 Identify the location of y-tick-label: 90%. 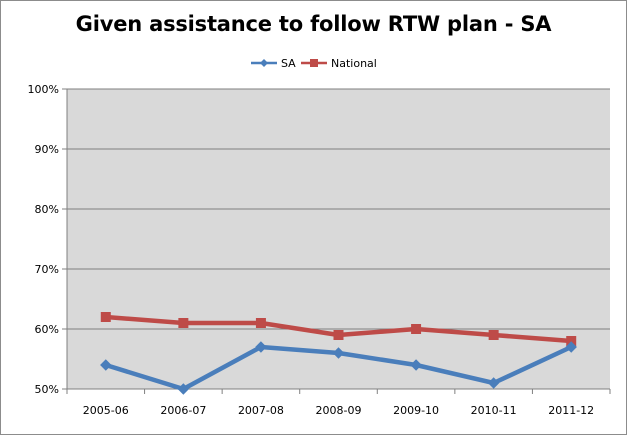
(47, 149).